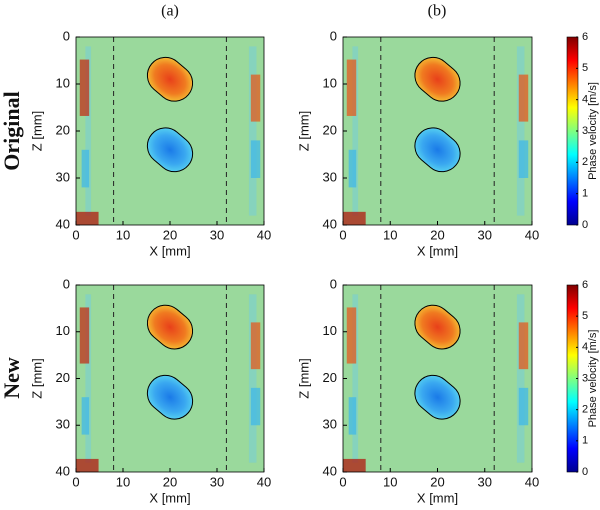  What do you see at coordinates (593, 379) in the screenshot?
I see `colorbar-label: Phase velocity [m/s]` at bounding box center [593, 379].